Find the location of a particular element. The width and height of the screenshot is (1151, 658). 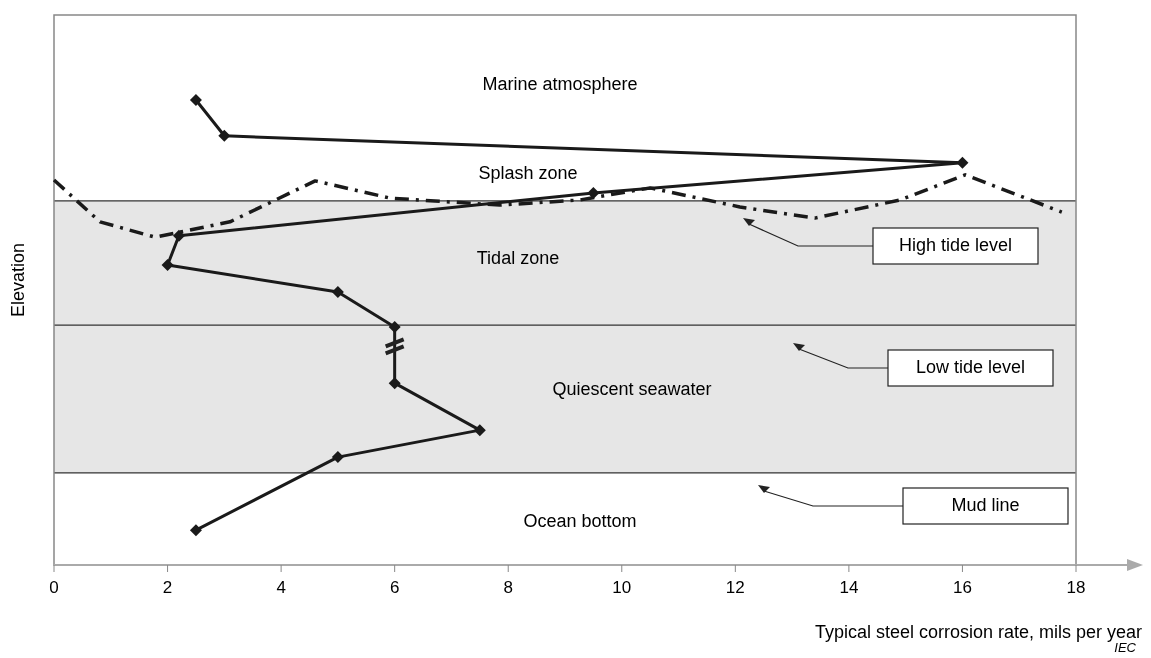

x-tick-label: 6 is located at coordinates (394, 587).